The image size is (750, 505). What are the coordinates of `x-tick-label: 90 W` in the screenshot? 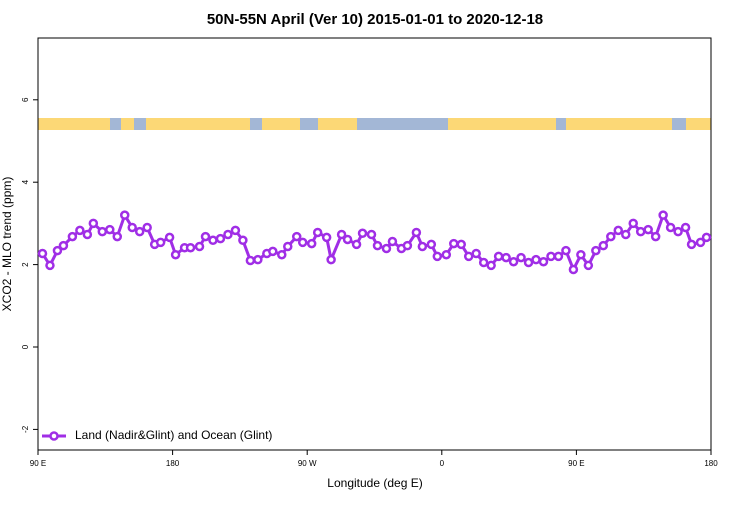 It's located at (307, 463).